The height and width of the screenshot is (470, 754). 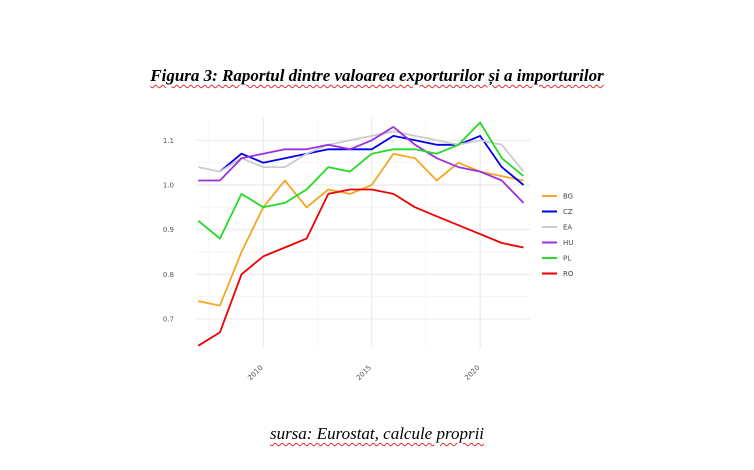 What do you see at coordinates (168, 141) in the screenshot?
I see `y-tick-label: 1.1` at bounding box center [168, 141].